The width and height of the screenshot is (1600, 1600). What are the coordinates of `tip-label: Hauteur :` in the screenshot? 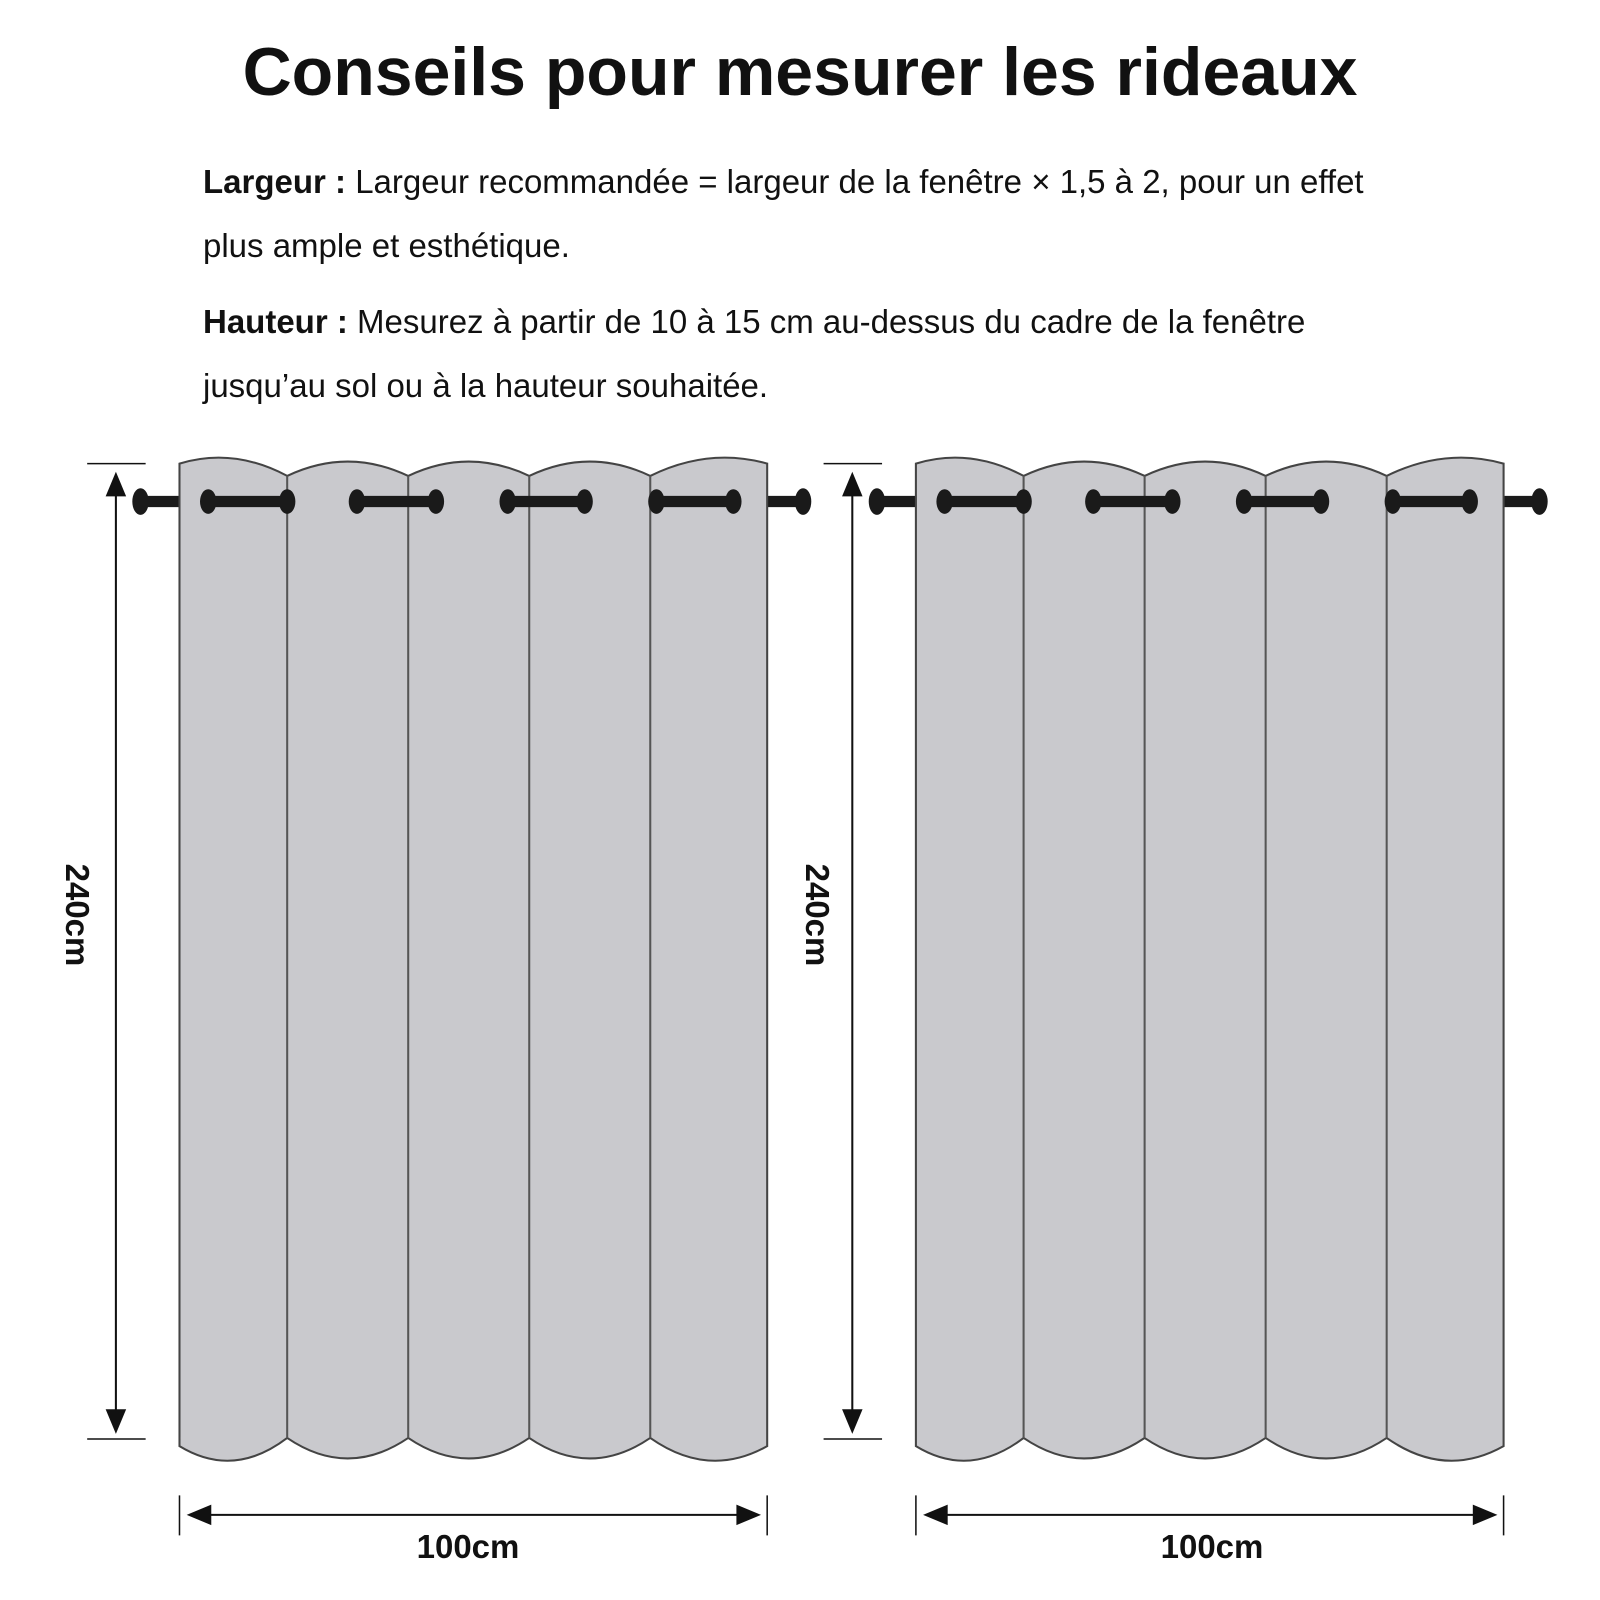 It's located at (275, 321).